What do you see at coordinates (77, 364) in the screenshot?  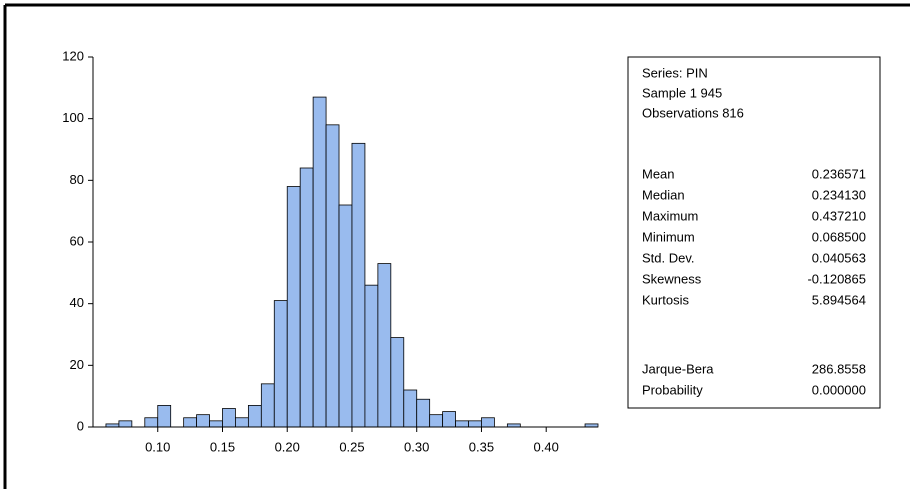 I see `y-tick-label: 20` at bounding box center [77, 364].